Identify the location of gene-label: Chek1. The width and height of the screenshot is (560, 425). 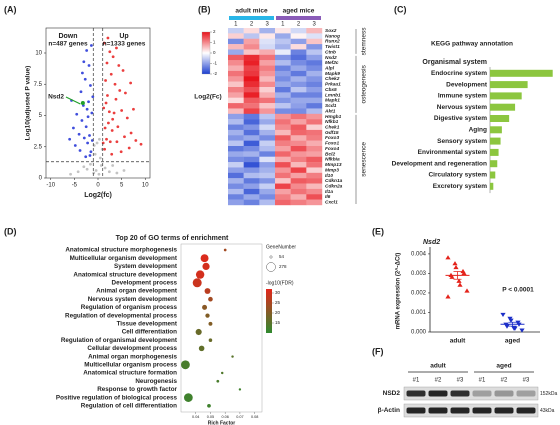
(332, 127).